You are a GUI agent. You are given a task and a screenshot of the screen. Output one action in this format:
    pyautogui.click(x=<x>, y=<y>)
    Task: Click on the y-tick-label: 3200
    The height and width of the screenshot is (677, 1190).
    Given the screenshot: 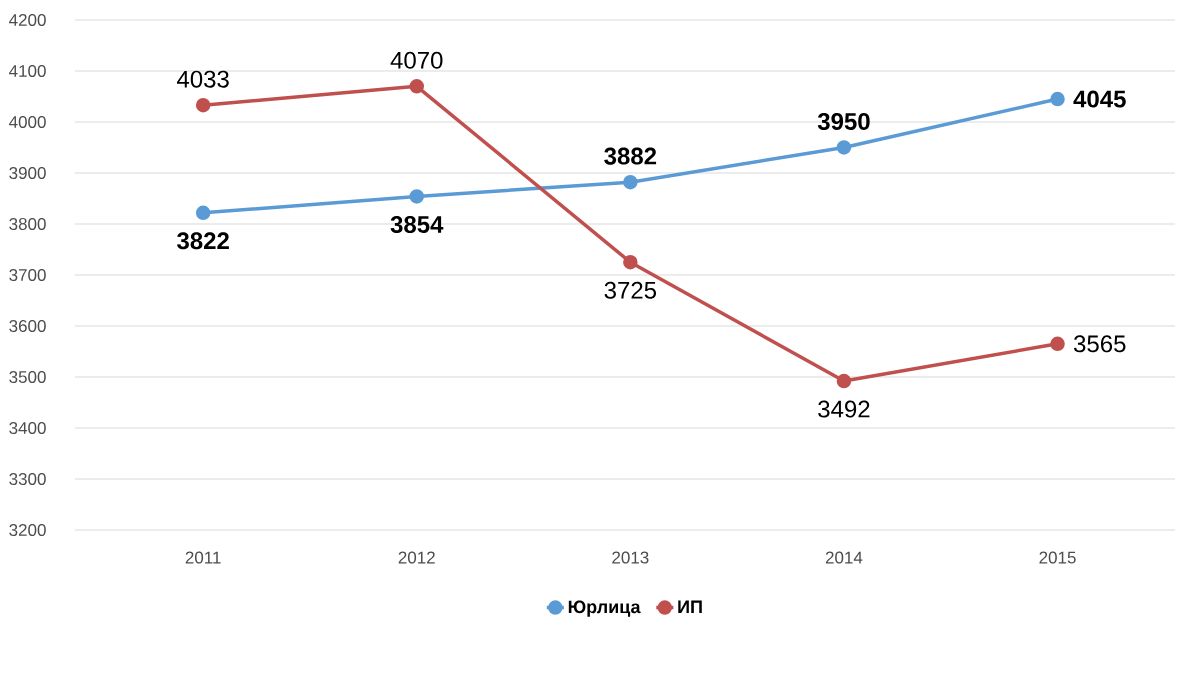 What is the action you would take?
    pyautogui.click(x=27, y=530)
    